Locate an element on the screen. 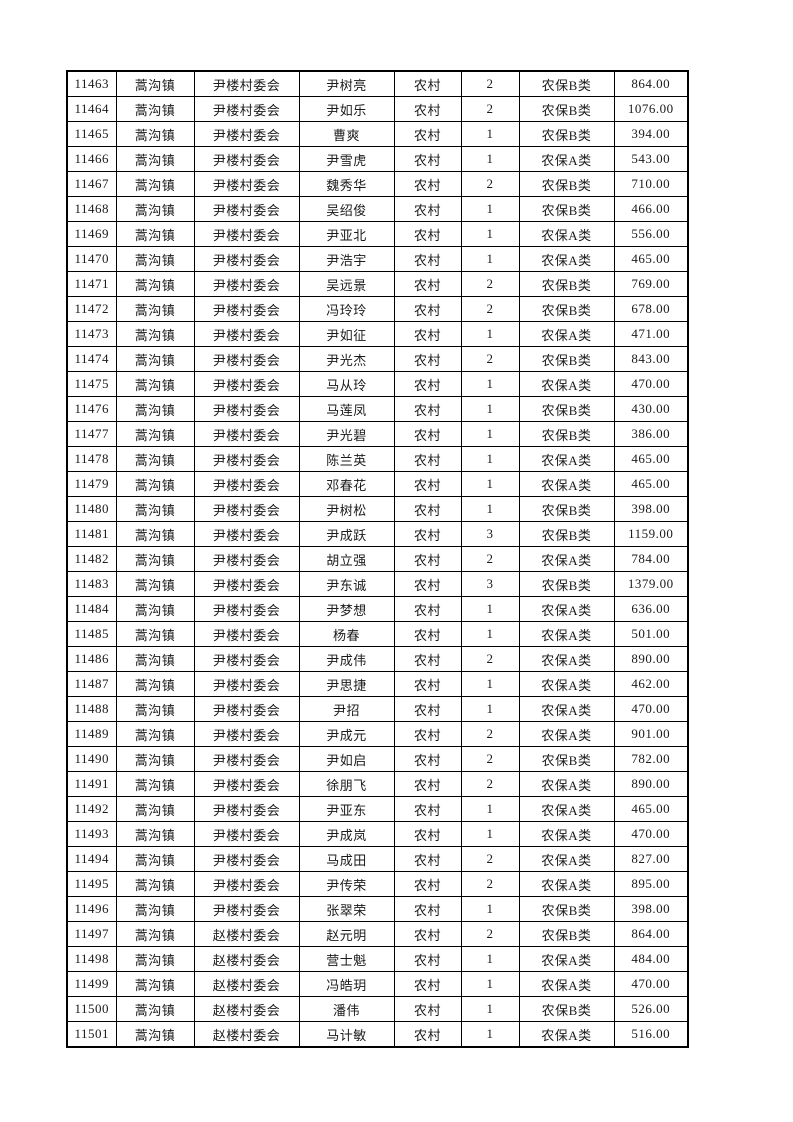  table-row: 11495 蒿沟镇 尹楼村委会 尹传荣 农村 2 农保A类 895.00 is located at coordinates (377, 884).